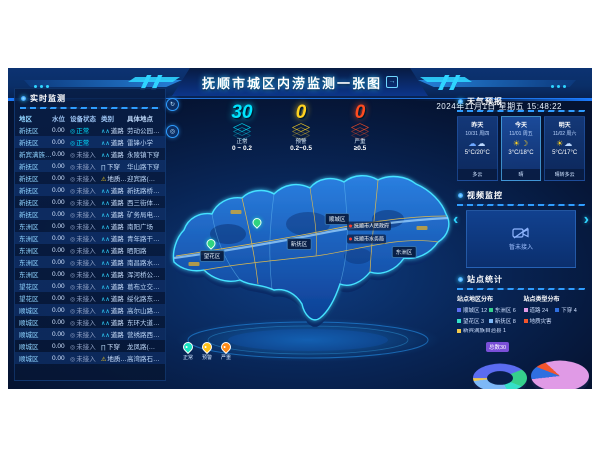 The width and height of the screenshot is (600, 450). I want to click on weather-date: 11/02 周六, so click(564, 134).